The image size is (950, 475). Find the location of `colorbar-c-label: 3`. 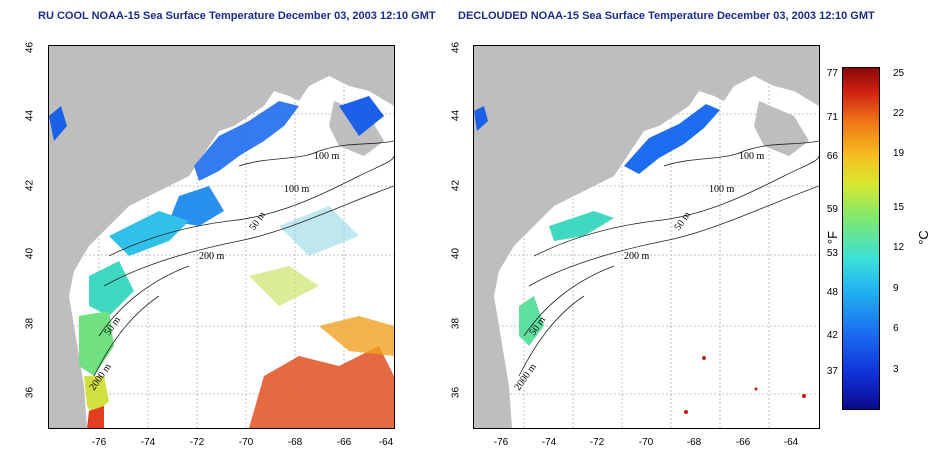

colorbar-c-label: 3 is located at coordinates (896, 369).